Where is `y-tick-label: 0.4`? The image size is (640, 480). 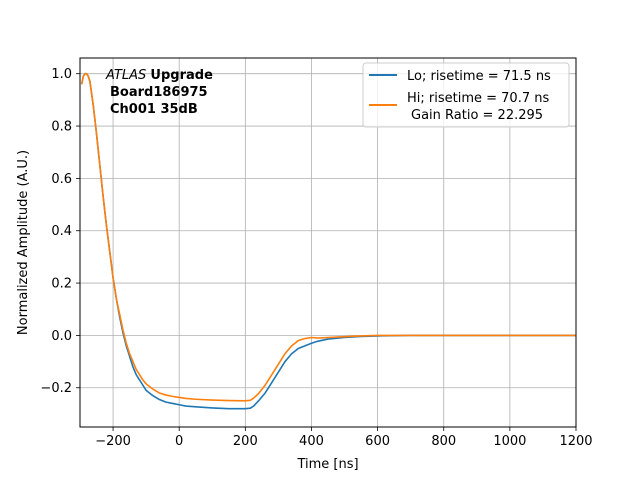 y-tick-label: 0.4 is located at coordinates (61, 231).